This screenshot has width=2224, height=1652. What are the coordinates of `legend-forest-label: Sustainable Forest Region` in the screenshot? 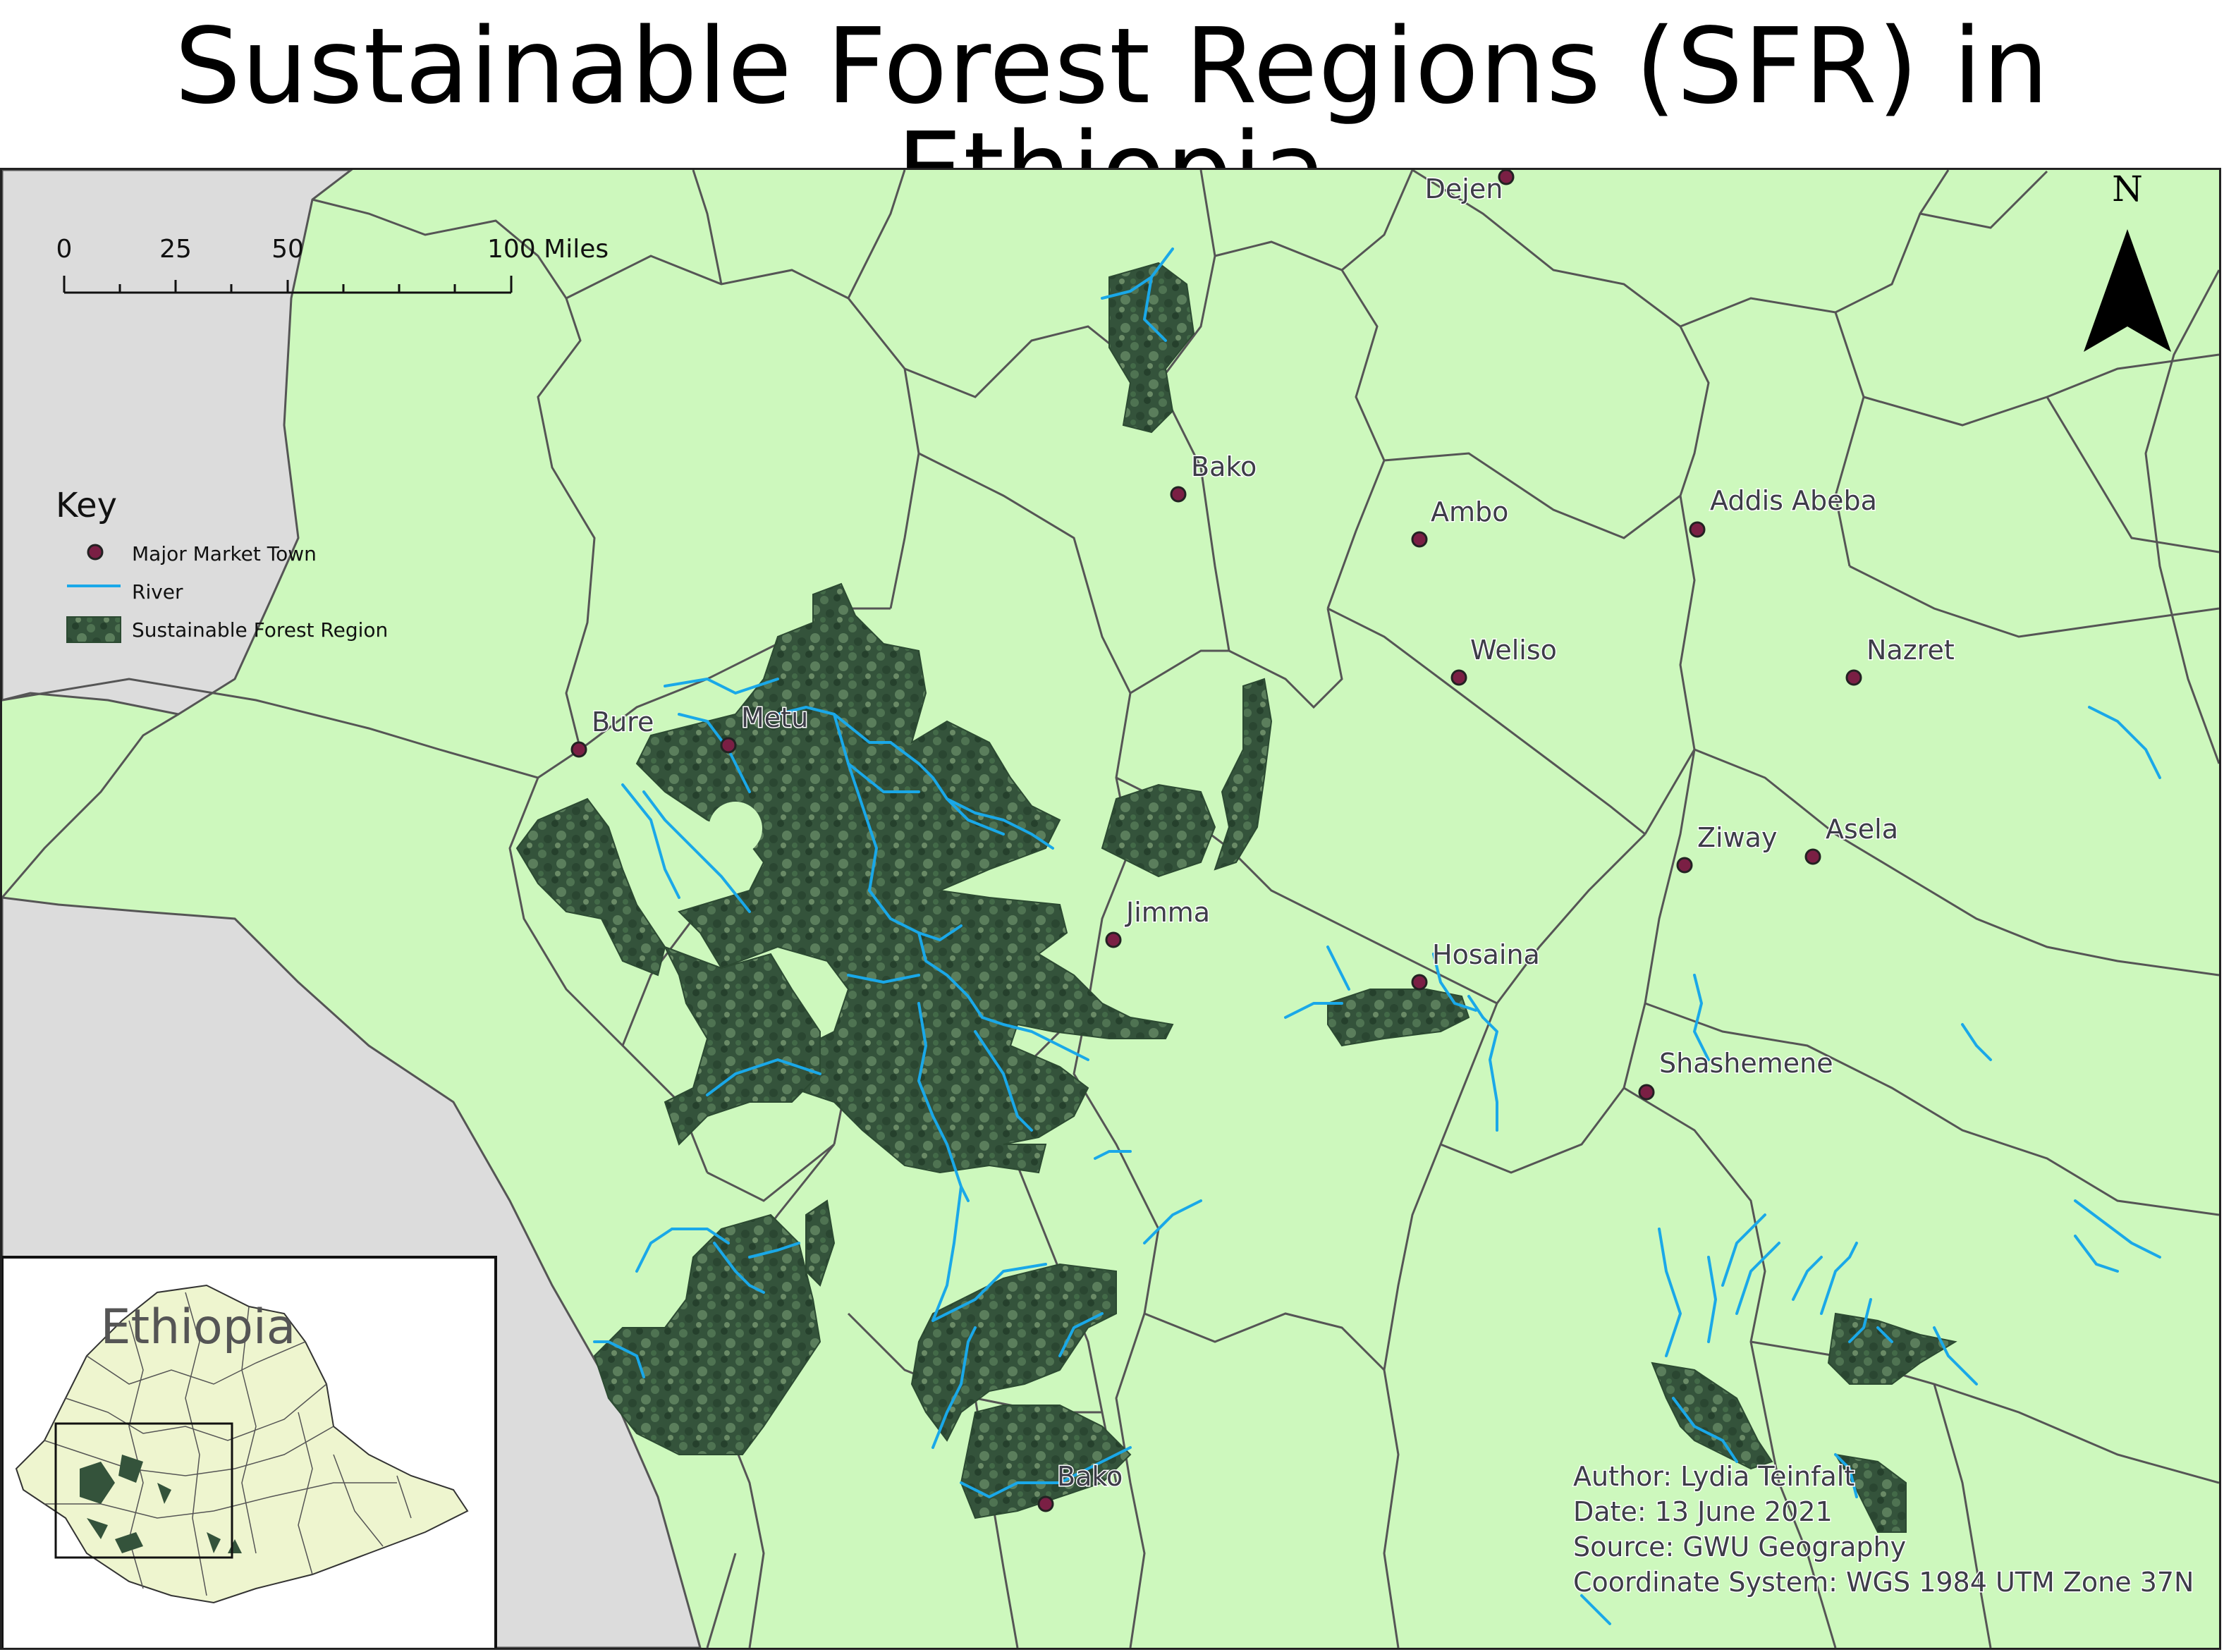 It's located at (260, 630).